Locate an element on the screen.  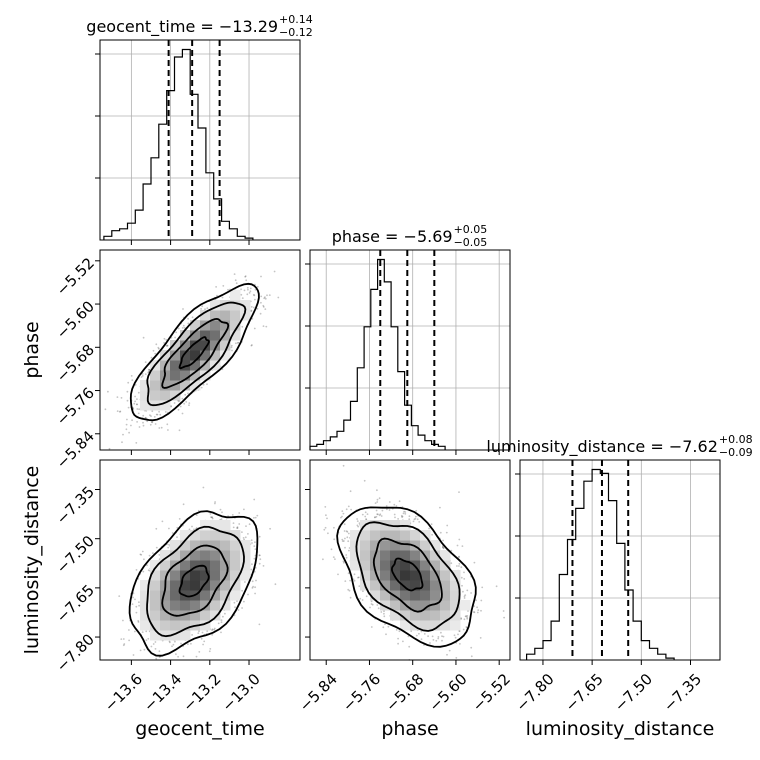
x-tick-label: −13.4 is located at coordinates (162, 692).